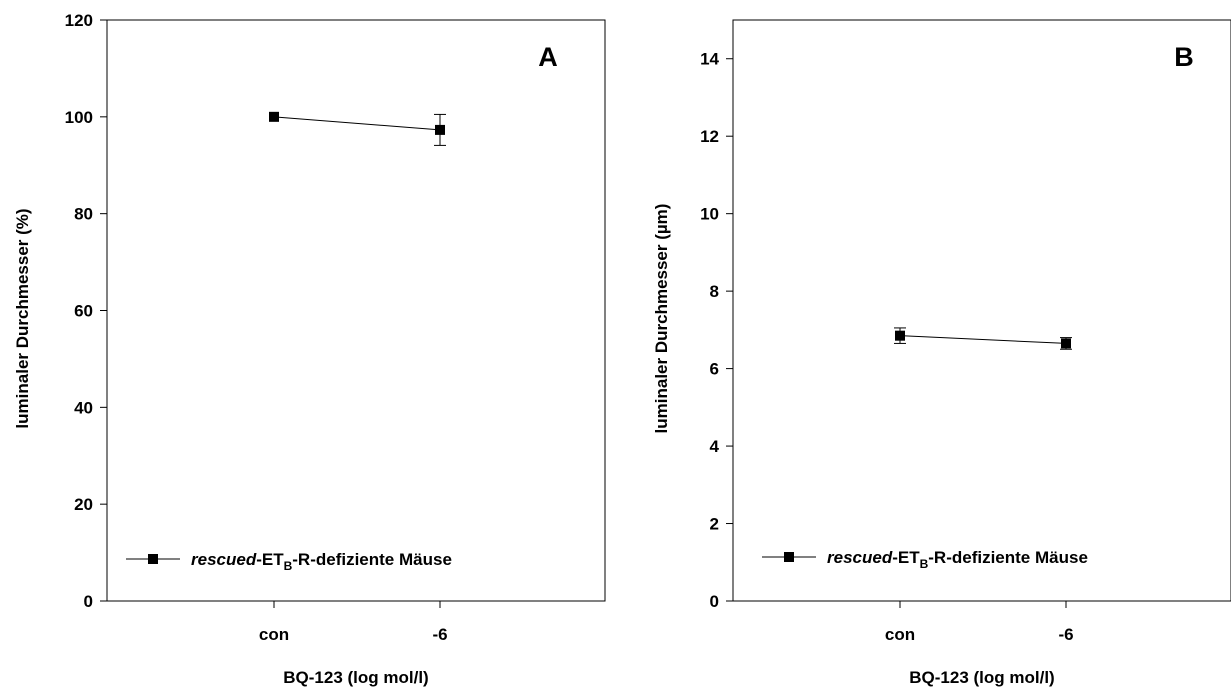 The width and height of the screenshot is (1231, 693). Describe the element at coordinates (715, 446) in the screenshot. I see `y-tick-label: 4` at that location.